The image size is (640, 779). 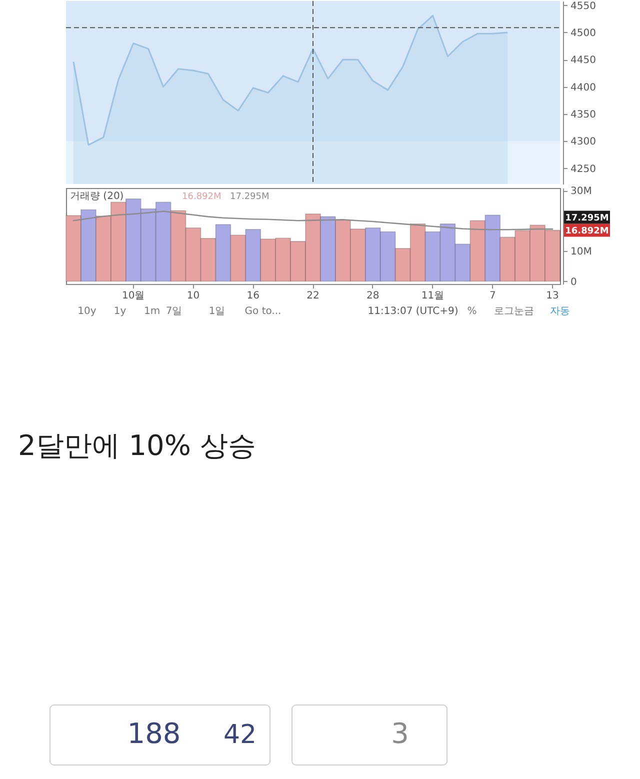 What do you see at coordinates (400, 733) in the screenshot?
I see `text: 3` at bounding box center [400, 733].